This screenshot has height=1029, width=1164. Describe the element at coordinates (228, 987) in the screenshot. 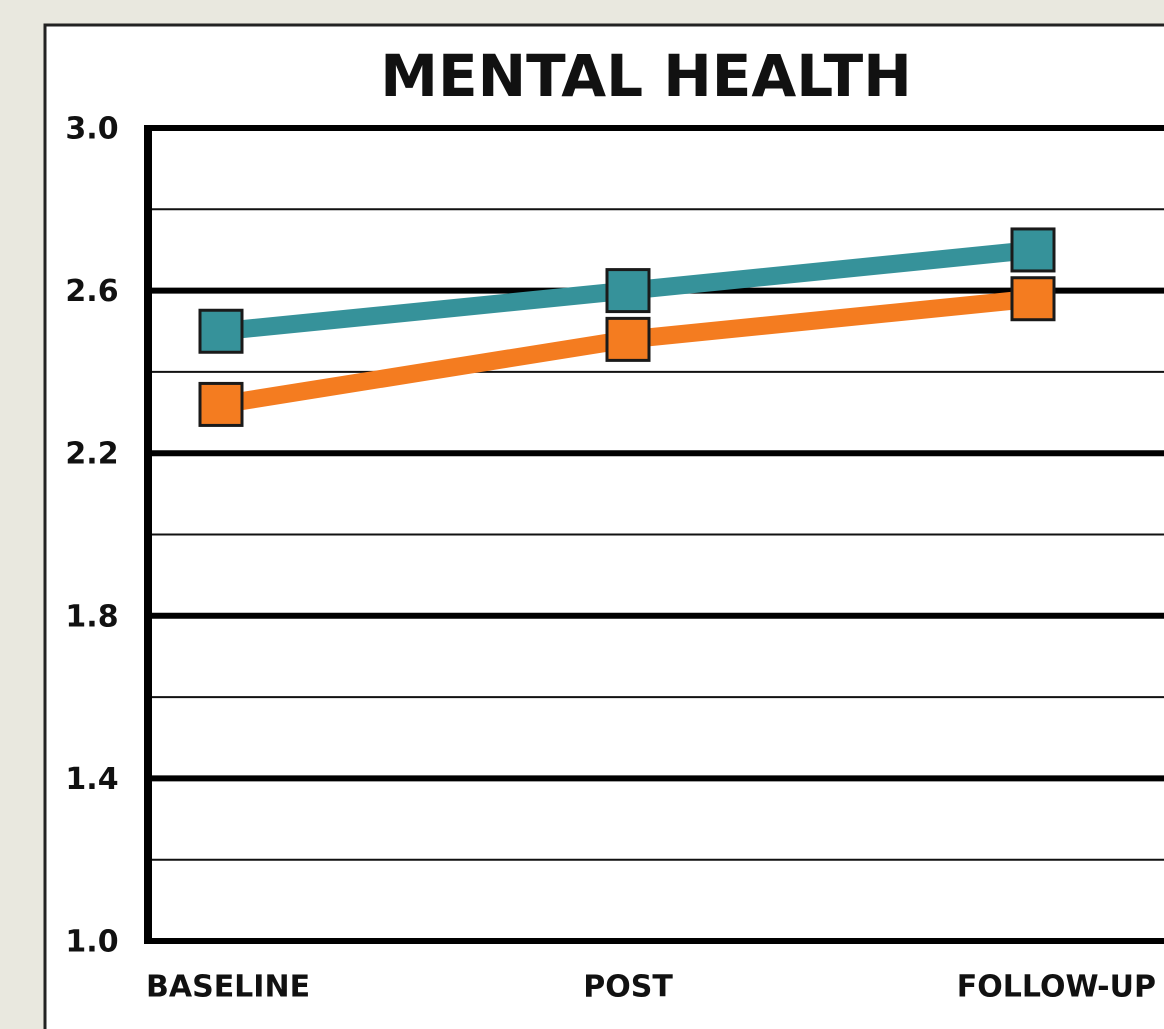

I see `x-tick-label: BASELINE` at that location.